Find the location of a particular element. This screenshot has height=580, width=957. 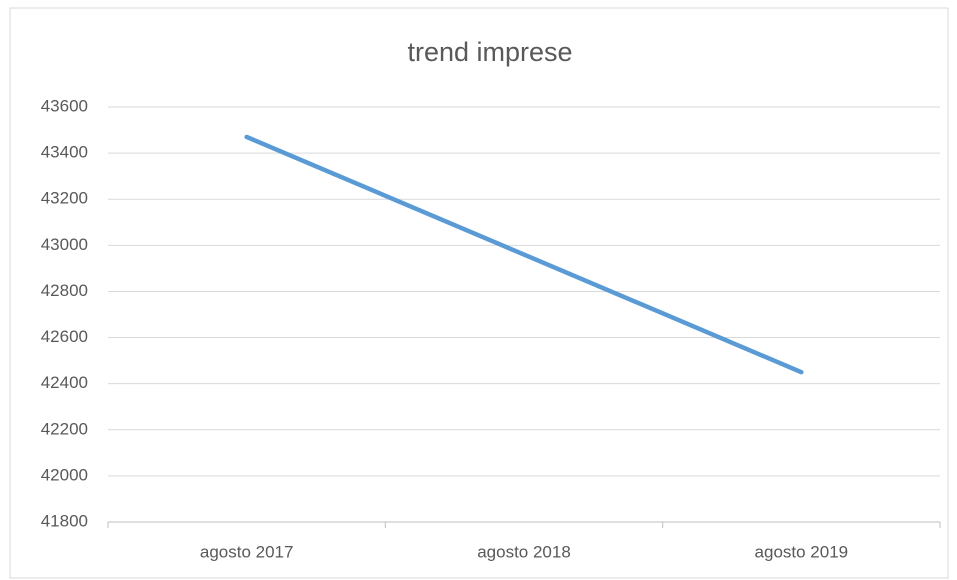

y-tick-label: 42800 is located at coordinates (64, 290).